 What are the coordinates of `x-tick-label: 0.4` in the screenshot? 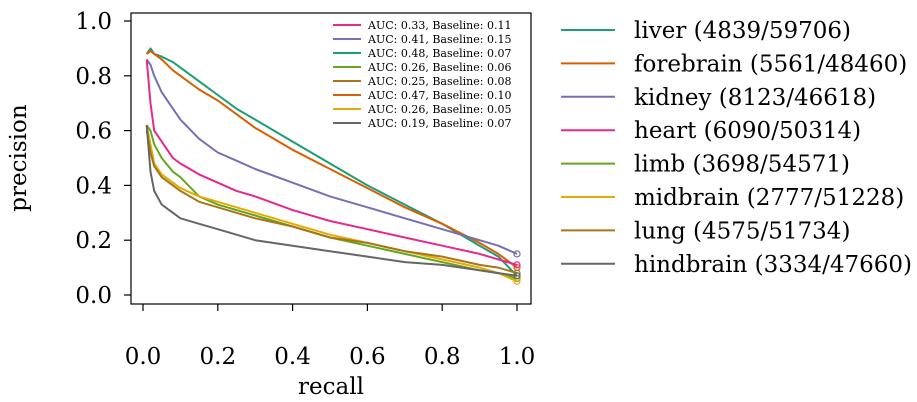 It's located at (292, 357).